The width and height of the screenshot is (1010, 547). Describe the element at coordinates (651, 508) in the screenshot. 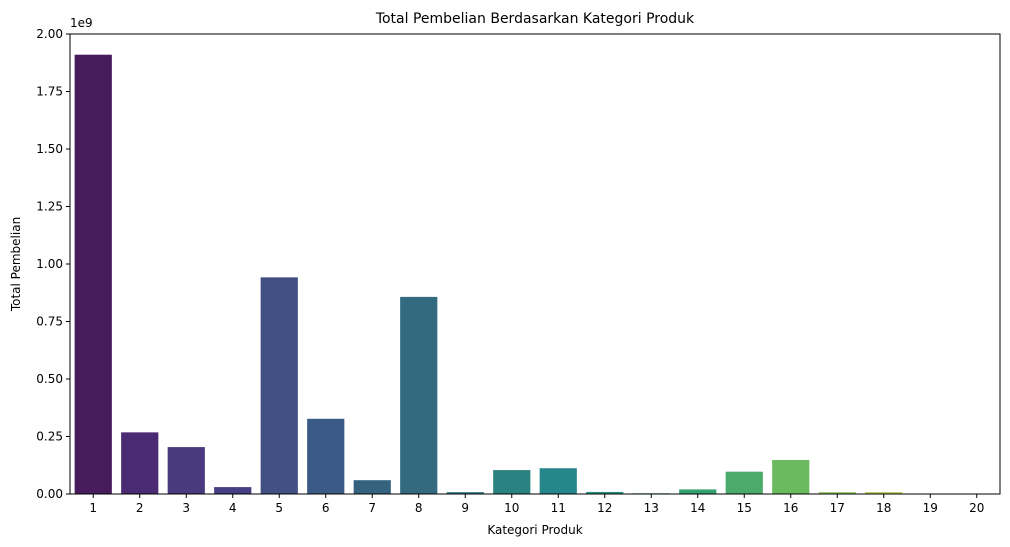

I see `x-tick-label: 13` at that location.